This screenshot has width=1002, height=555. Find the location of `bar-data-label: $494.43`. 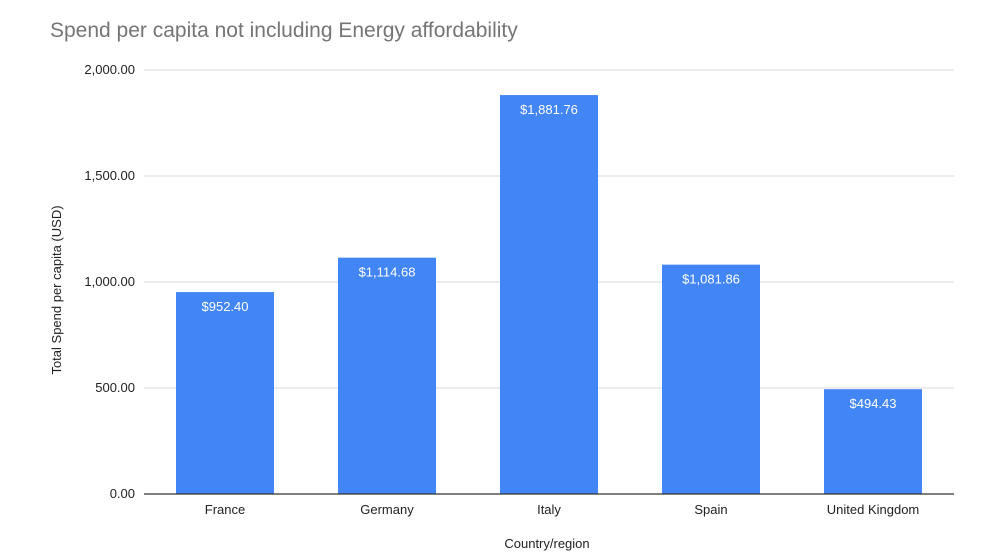

bar-data-label: $494.43 is located at coordinates (873, 403).